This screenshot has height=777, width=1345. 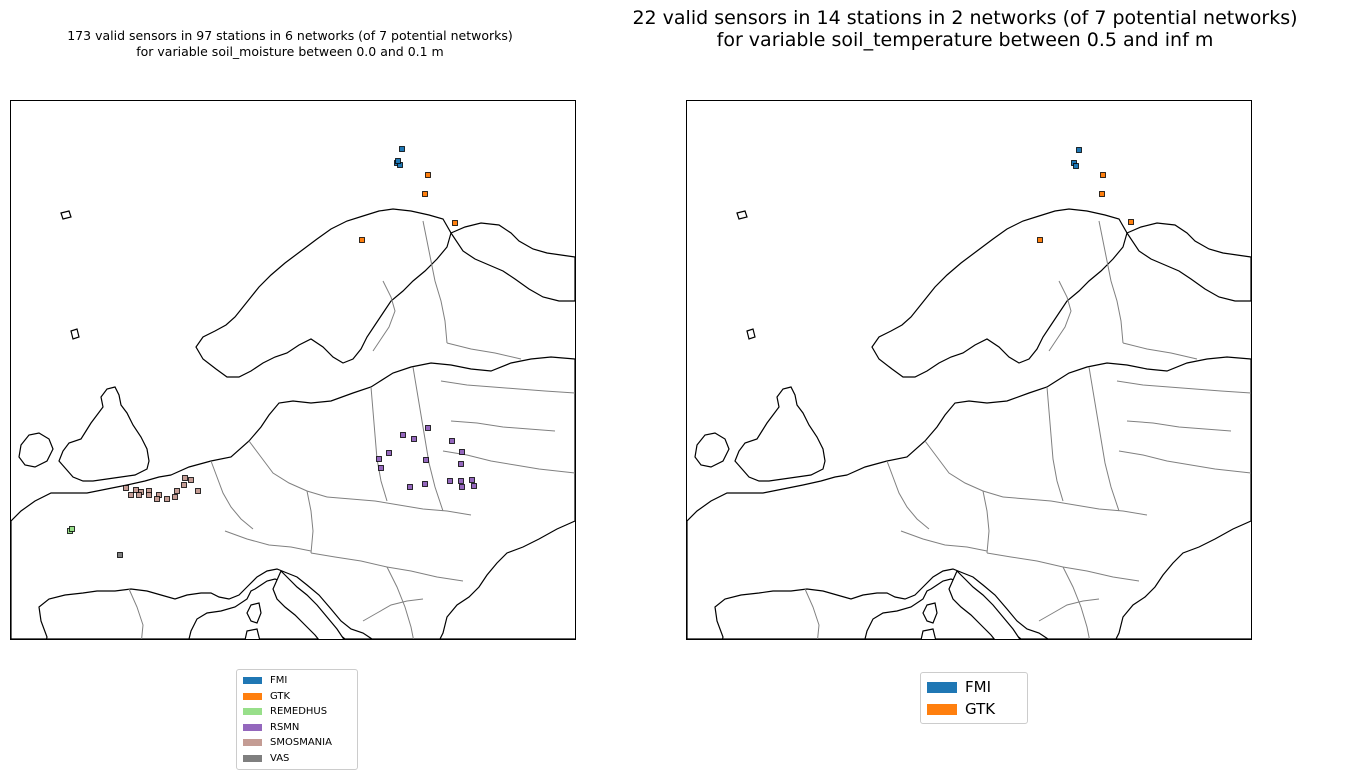 What do you see at coordinates (301, 743) in the screenshot?
I see `legend-label-smosmania: SMOSMANIA` at bounding box center [301, 743].